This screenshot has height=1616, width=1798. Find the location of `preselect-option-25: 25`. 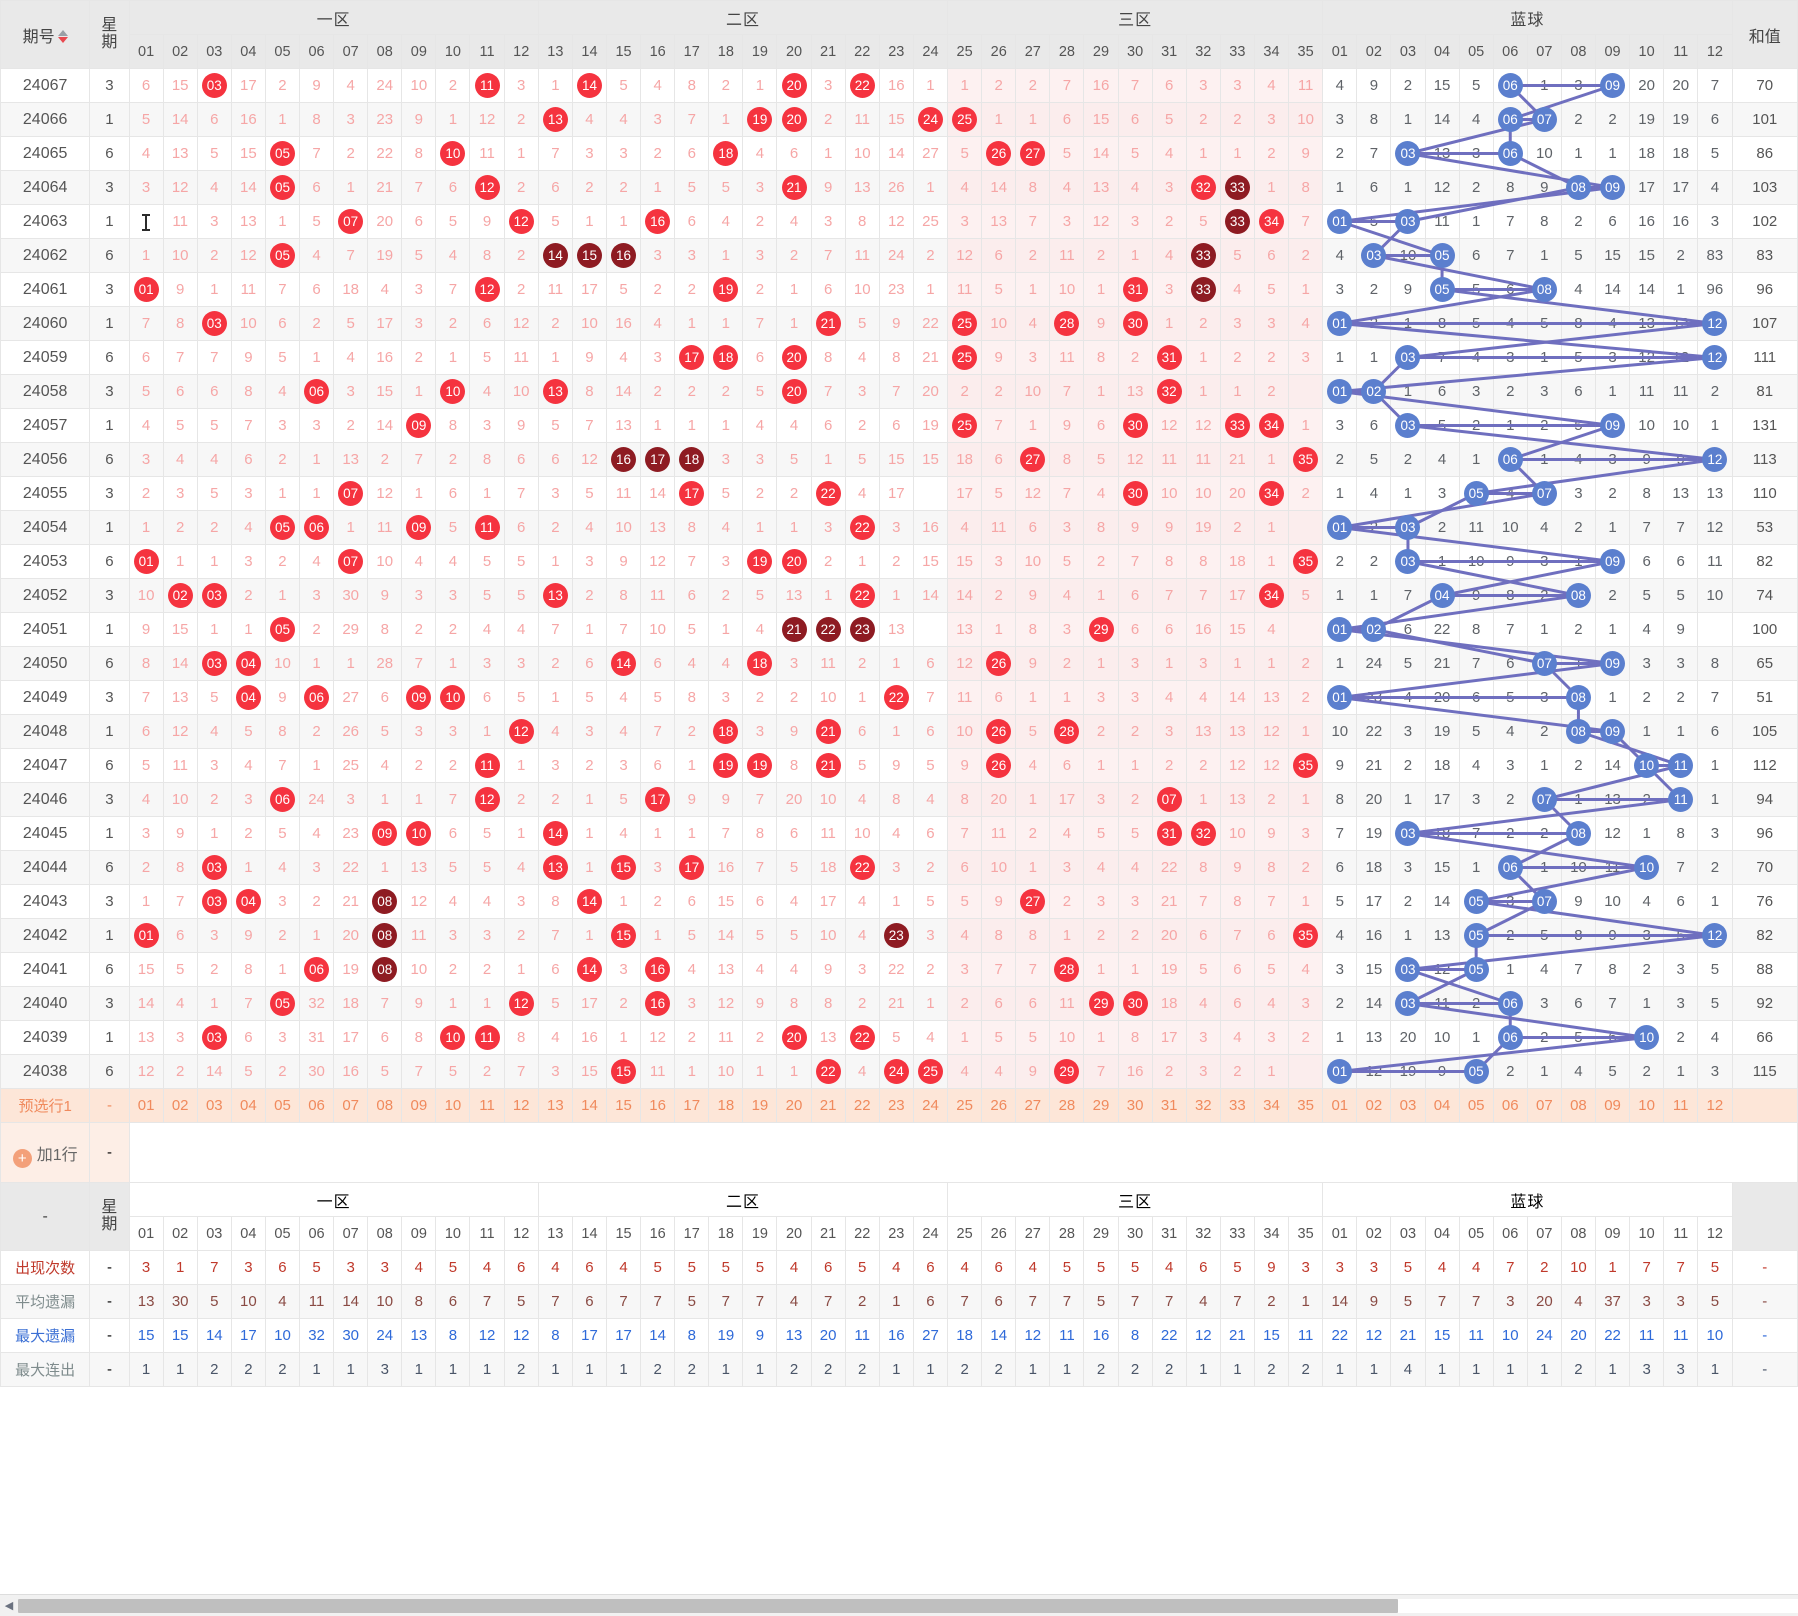

preselect-option-25: 25 is located at coordinates (965, 1105).